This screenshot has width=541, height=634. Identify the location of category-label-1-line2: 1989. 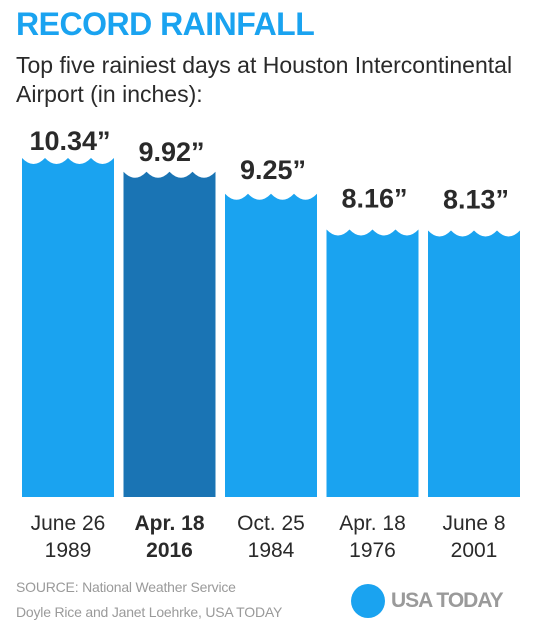
(68, 550).